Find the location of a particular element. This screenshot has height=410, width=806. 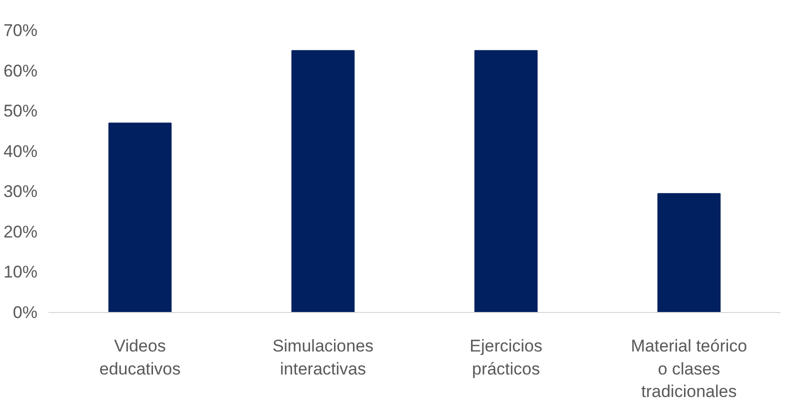

x-tick-label: Simulaciones interactivas is located at coordinates (323, 357).